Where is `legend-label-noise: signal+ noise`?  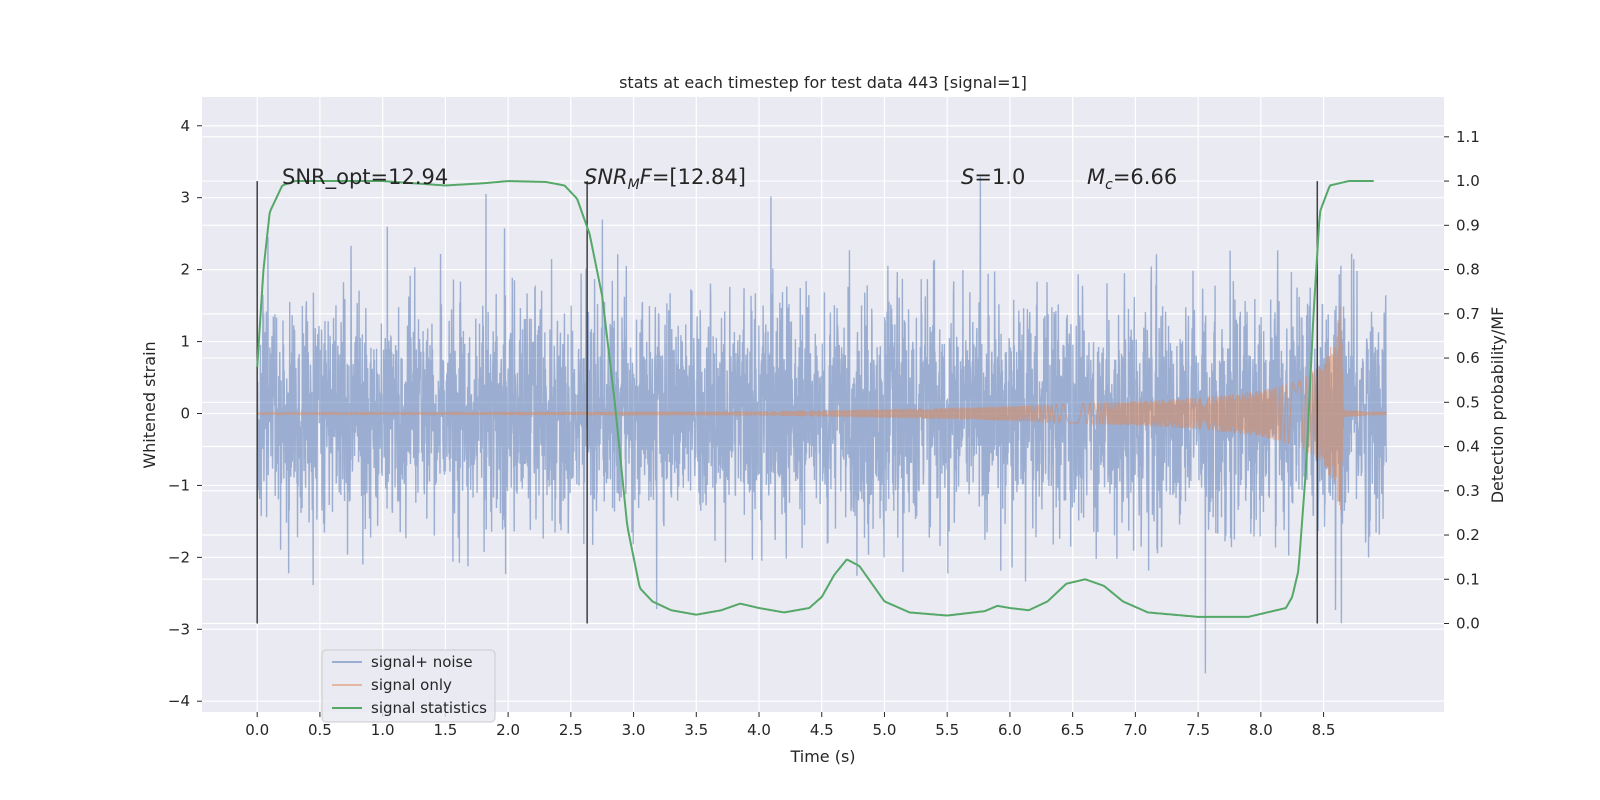
legend-label-noise: signal+ noise is located at coordinates (422, 662).